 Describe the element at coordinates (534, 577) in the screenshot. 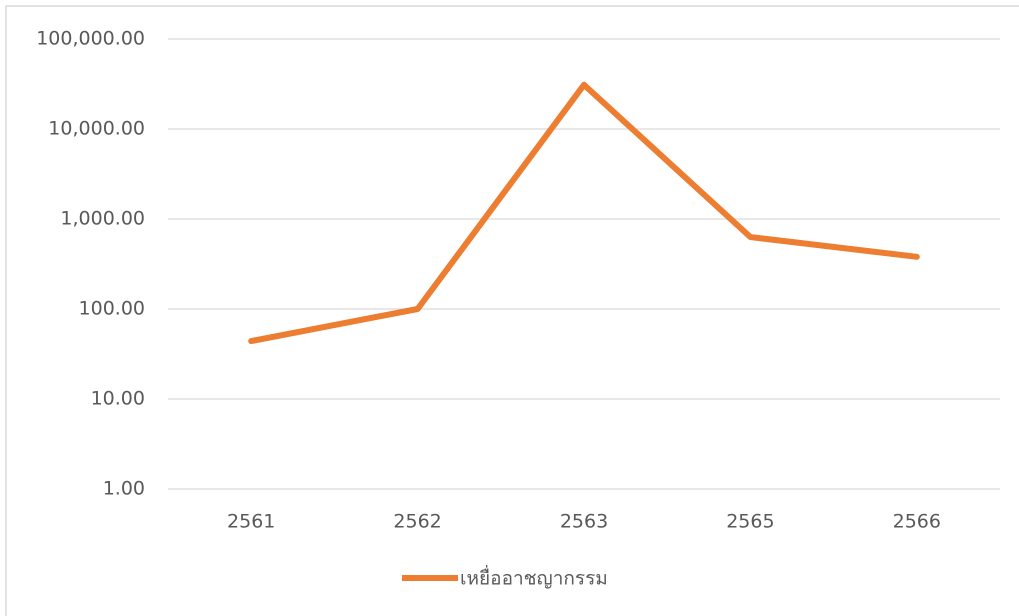

I see `legend-label: เหยื่ออาชญากรรม` at that location.